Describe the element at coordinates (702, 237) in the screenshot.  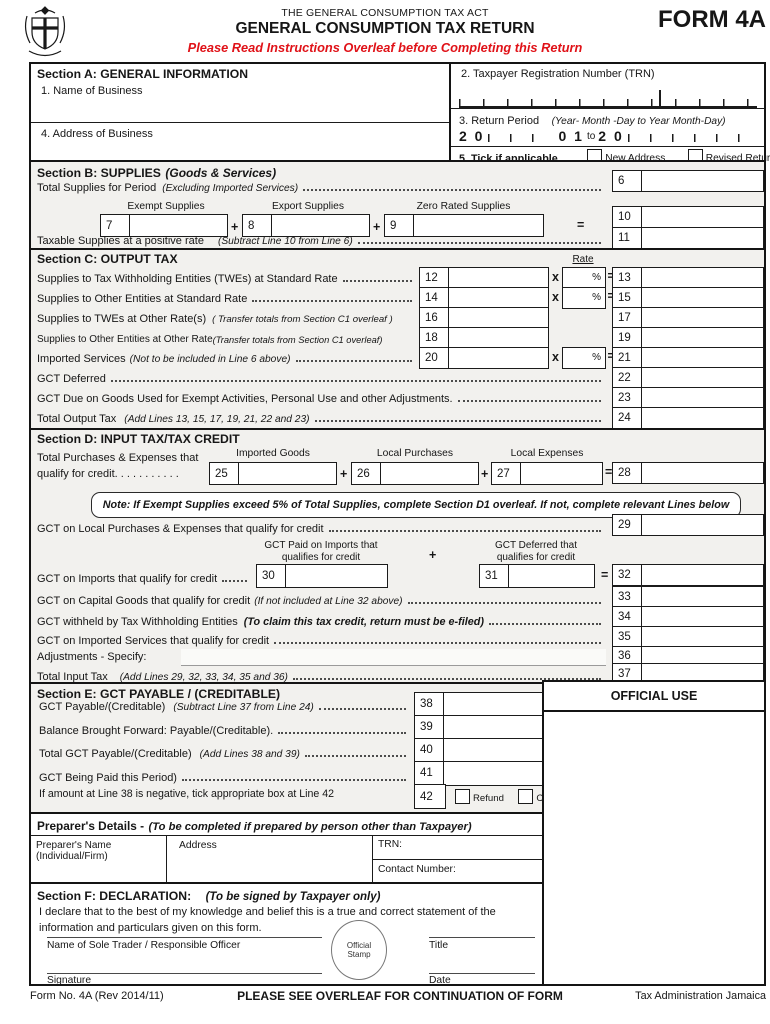
I see `line11-value` at that location.